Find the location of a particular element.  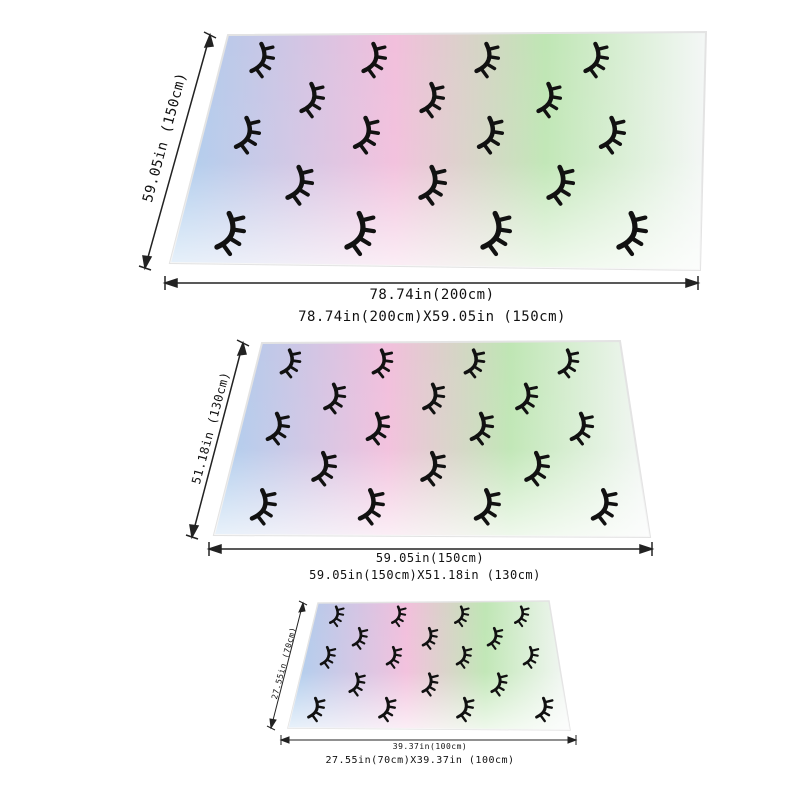

width-label: 78.74in(200cm) is located at coordinates (432, 295).